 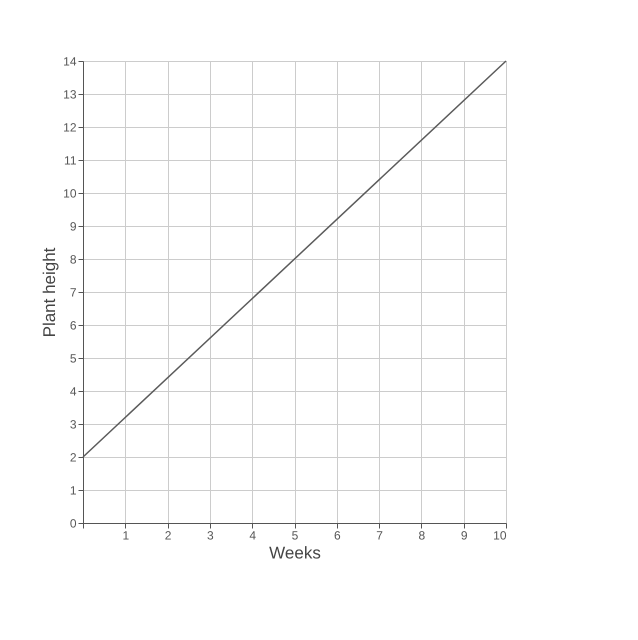 I want to click on y-tick-label: 8, so click(x=73, y=259).